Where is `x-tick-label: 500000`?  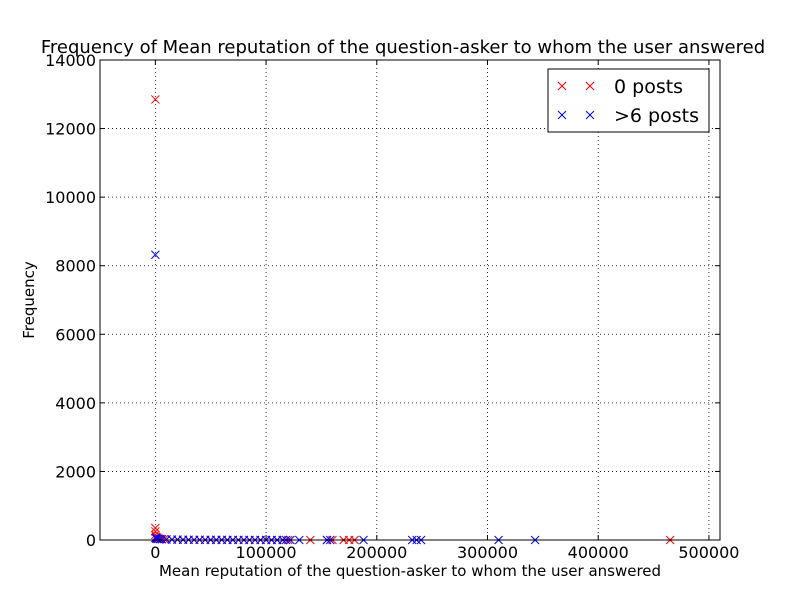
x-tick-label: 500000 is located at coordinates (708, 552).